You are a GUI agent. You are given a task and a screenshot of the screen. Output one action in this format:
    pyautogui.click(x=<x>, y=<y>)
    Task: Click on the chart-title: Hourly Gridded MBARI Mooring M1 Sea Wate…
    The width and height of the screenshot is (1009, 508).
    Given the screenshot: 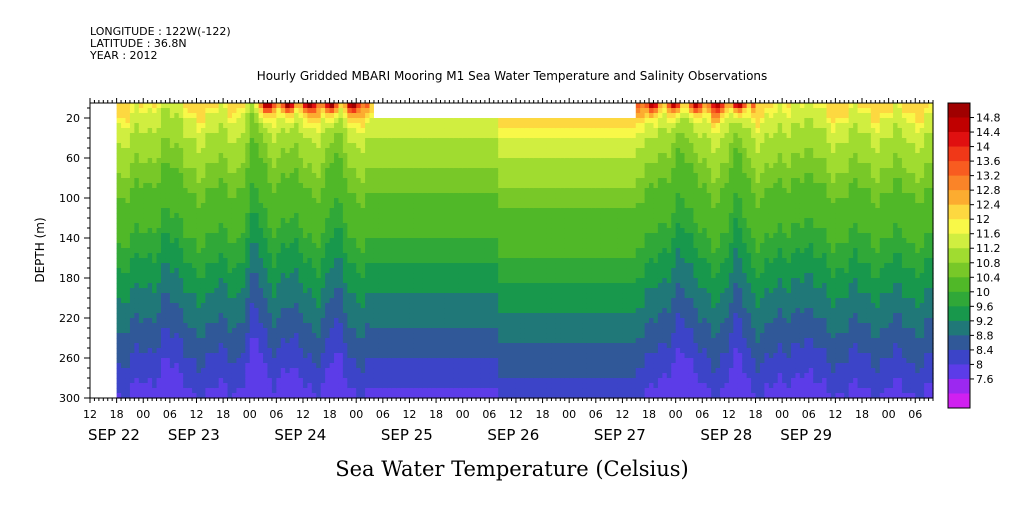 What is the action you would take?
    pyautogui.click(x=512, y=76)
    